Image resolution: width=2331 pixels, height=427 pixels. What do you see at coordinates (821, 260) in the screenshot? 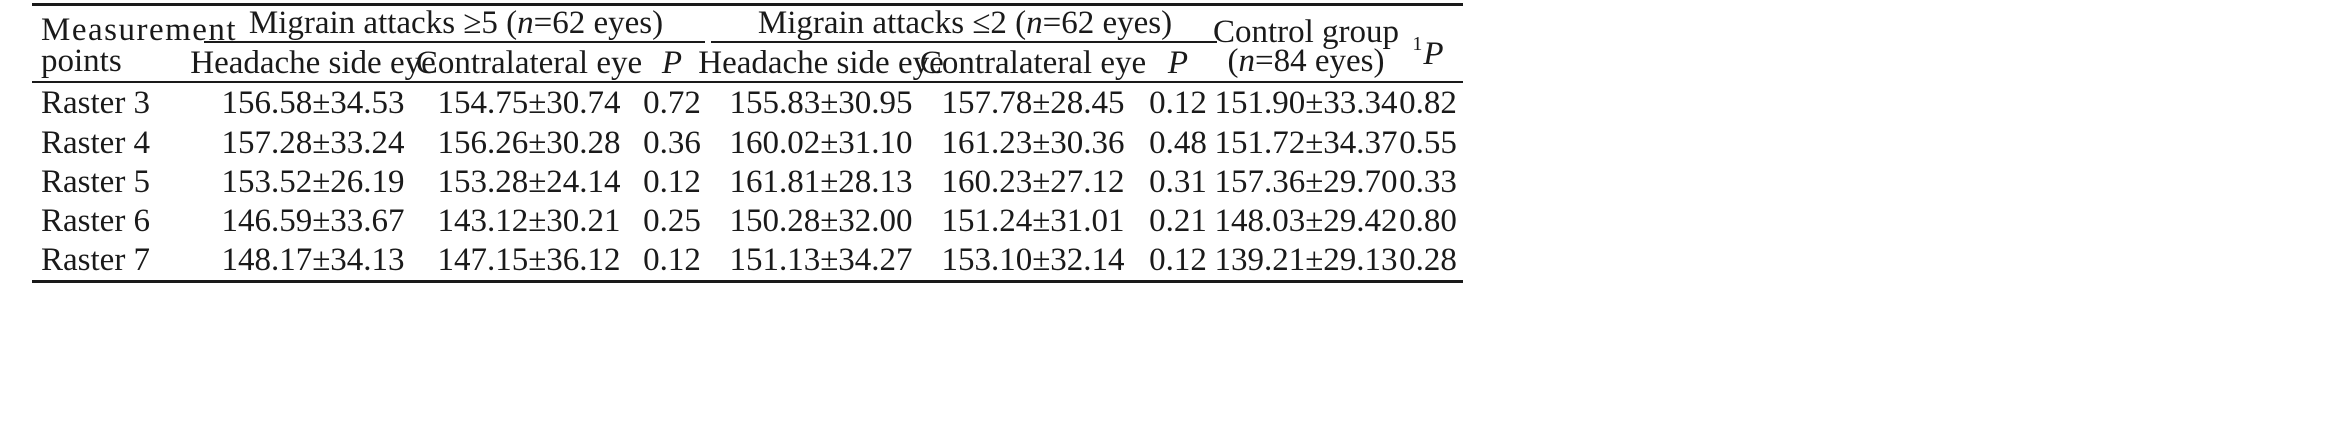
I see `cell-g2-headache: 151.13±34.27` at bounding box center [821, 260].